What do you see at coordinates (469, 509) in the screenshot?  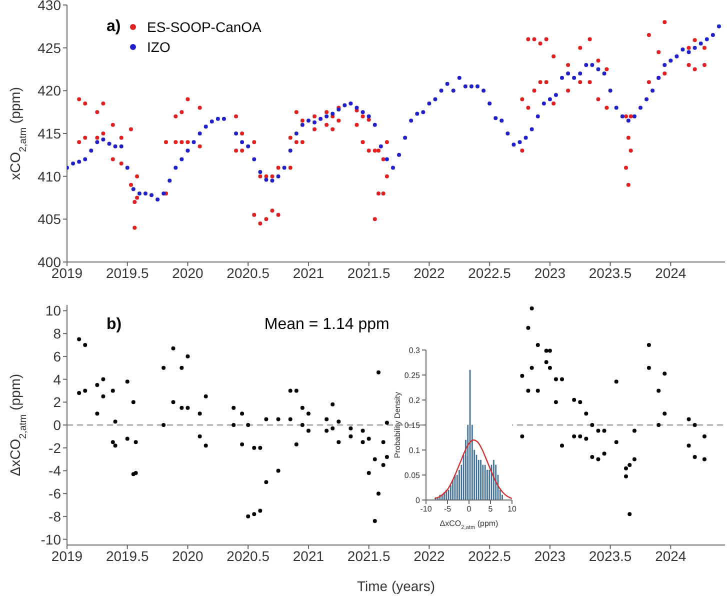 I see `x-tick-label: 0` at bounding box center [469, 509].